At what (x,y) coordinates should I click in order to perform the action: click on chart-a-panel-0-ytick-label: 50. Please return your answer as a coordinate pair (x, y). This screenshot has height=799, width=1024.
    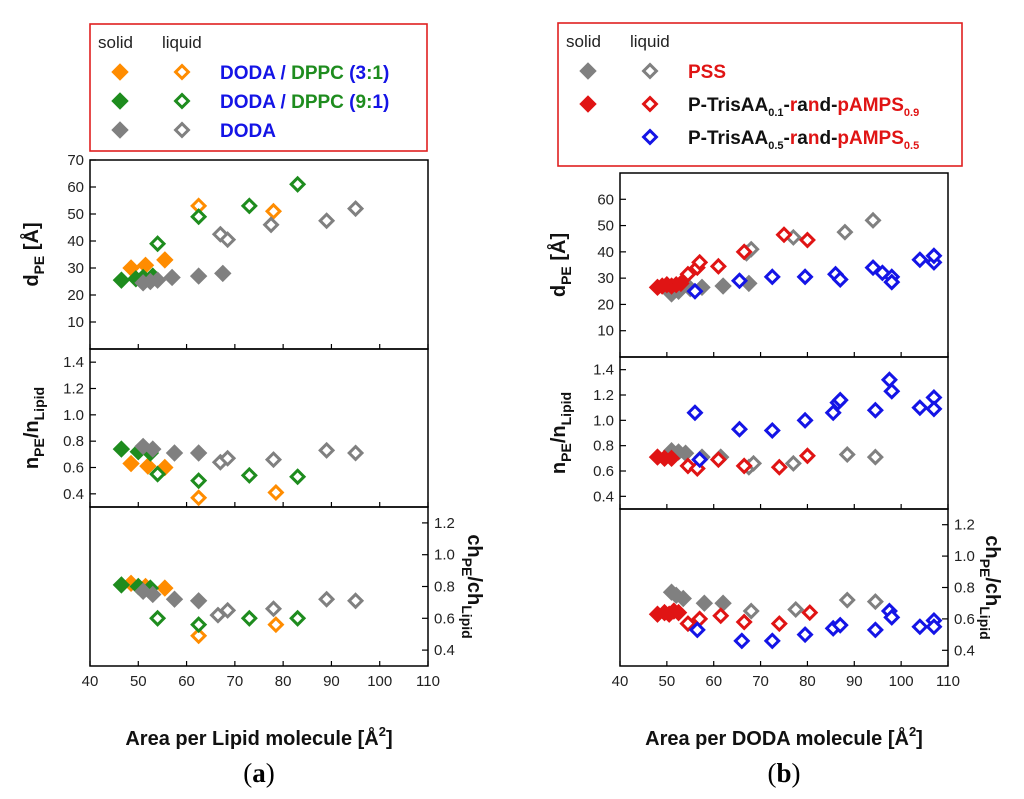
    Looking at the image, I should click on (75, 214).